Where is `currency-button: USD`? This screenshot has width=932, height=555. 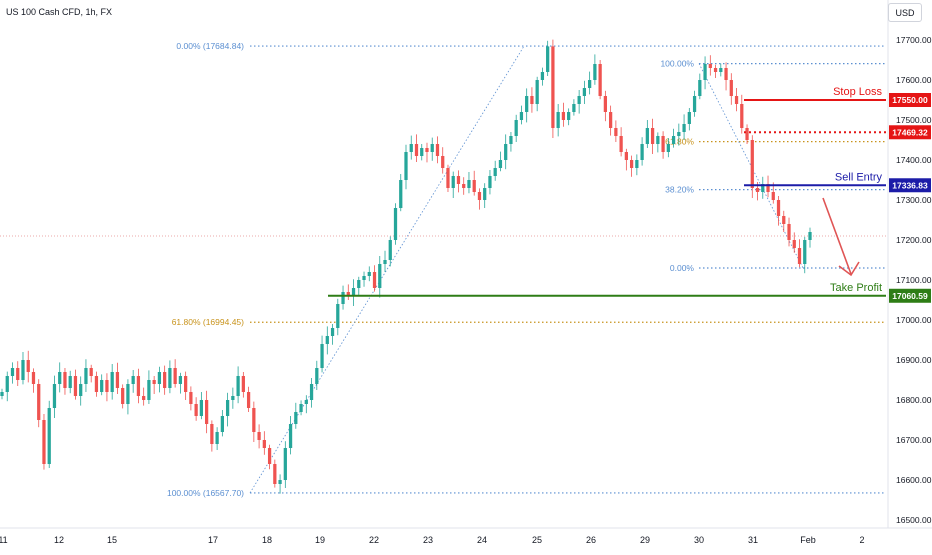 currency-button: USD is located at coordinates (905, 12).